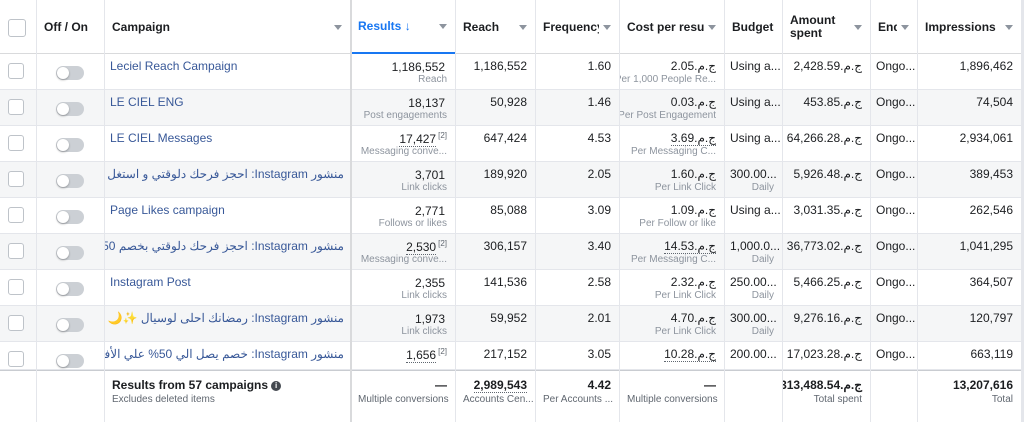 The image size is (1024, 422). Describe the element at coordinates (421, 247) in the screenshot. I see `results-number: 2,530` at that location.